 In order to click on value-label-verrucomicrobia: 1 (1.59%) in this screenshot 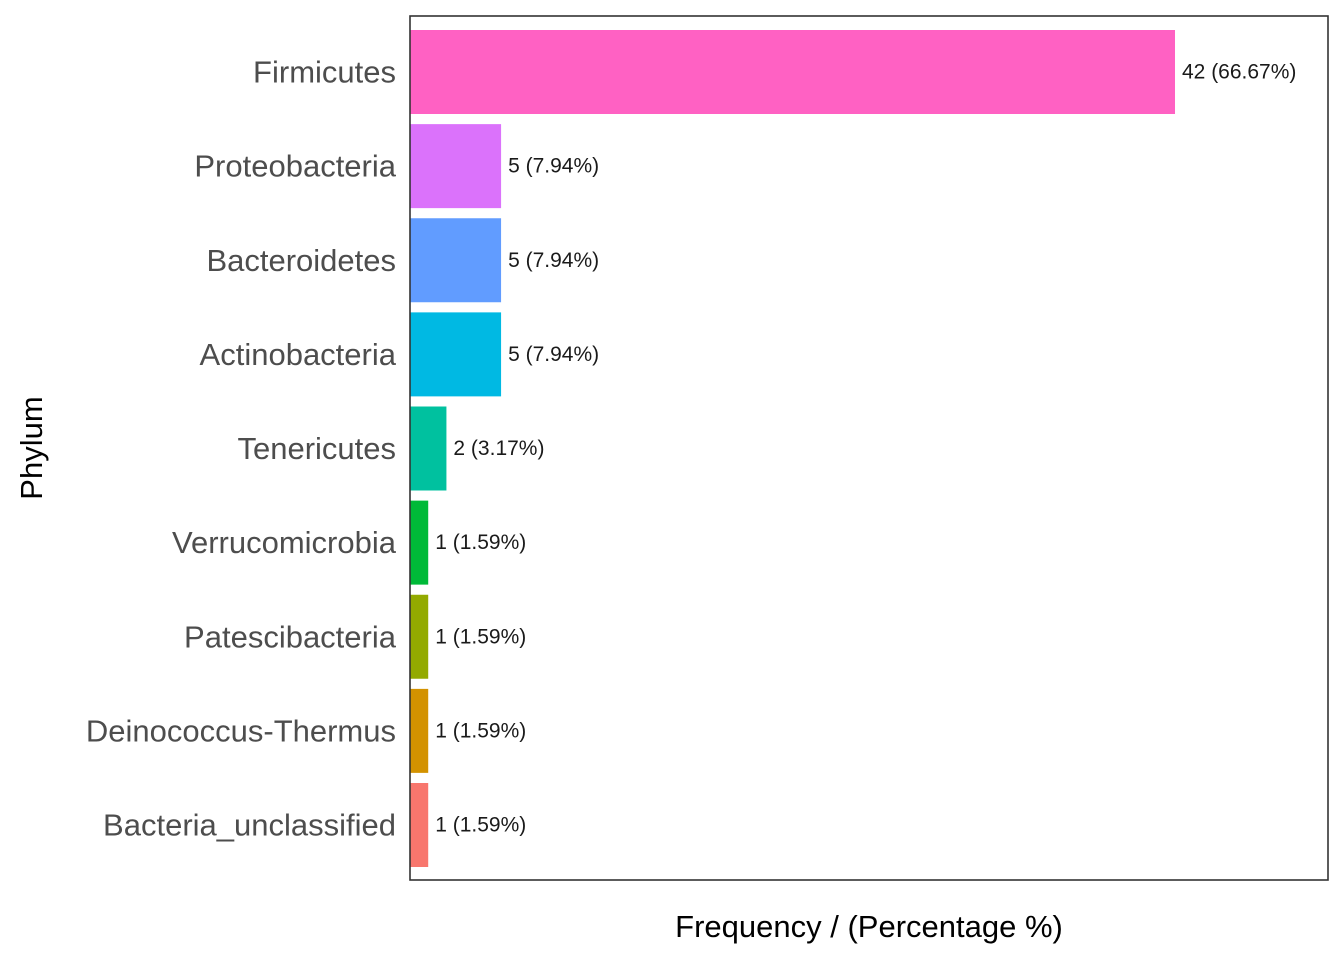, I will do `click(480, 542)`.